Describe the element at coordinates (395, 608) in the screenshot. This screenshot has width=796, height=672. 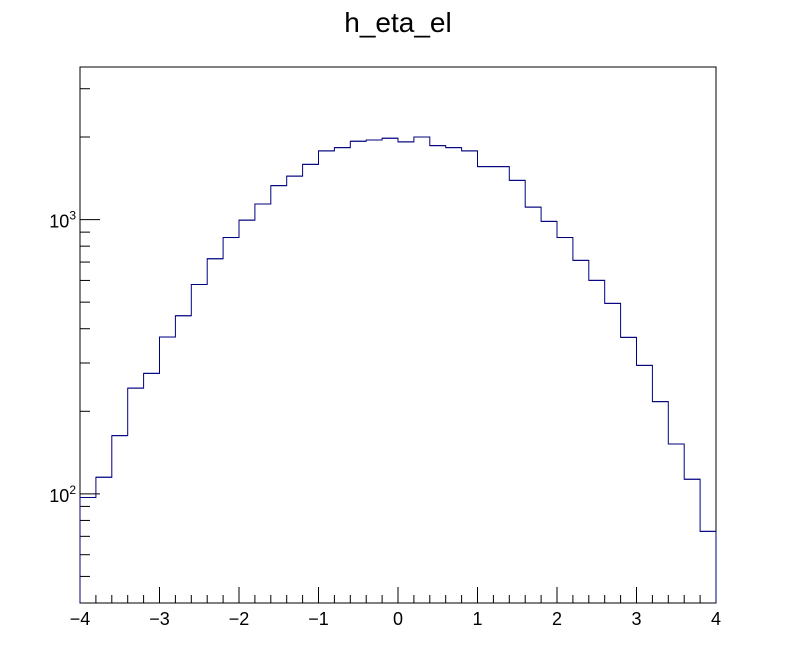
I see `x-axis: −4 −3 −2 −1 0 1 2 3 4` at that location.